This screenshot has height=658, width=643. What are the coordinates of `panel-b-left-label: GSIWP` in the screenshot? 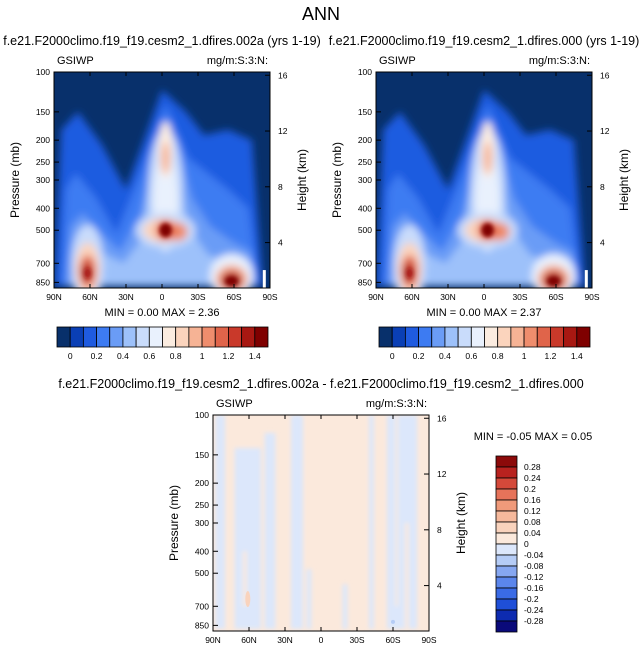 It's located at (397, 61).